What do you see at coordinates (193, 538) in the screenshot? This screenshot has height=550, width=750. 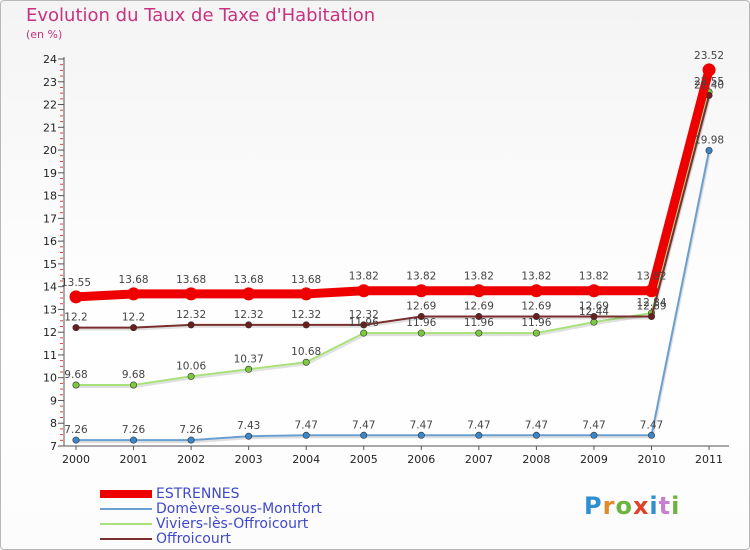 I see `legend-label-offroicourt: Offroicourt` at bounding box center [193, 538].